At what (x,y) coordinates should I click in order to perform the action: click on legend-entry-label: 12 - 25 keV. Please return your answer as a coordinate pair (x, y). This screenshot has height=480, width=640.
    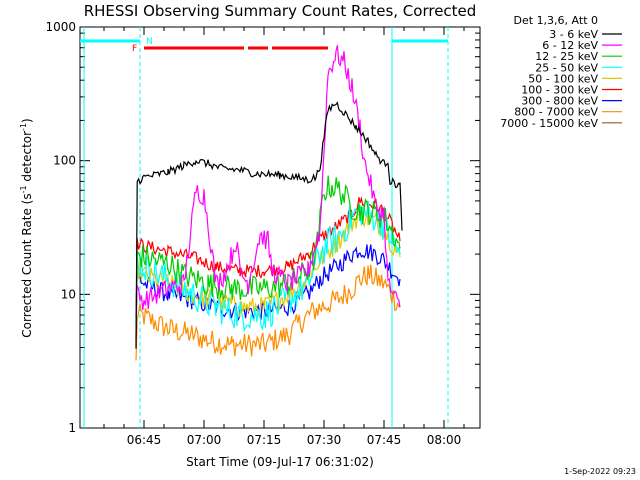
    Looking at the image, I should click on (566, 56).